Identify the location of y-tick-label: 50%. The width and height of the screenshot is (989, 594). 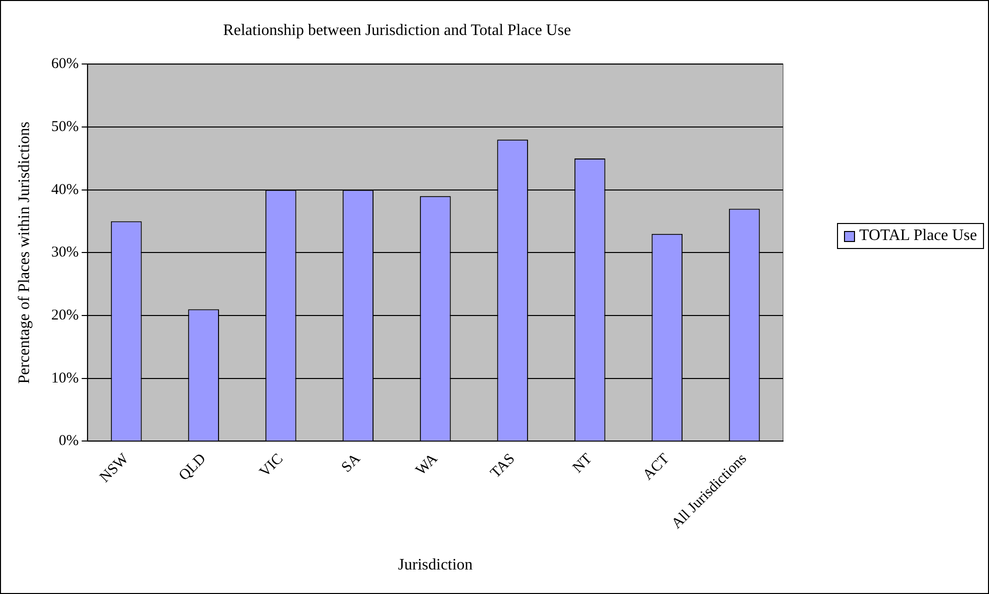
(65, 126).